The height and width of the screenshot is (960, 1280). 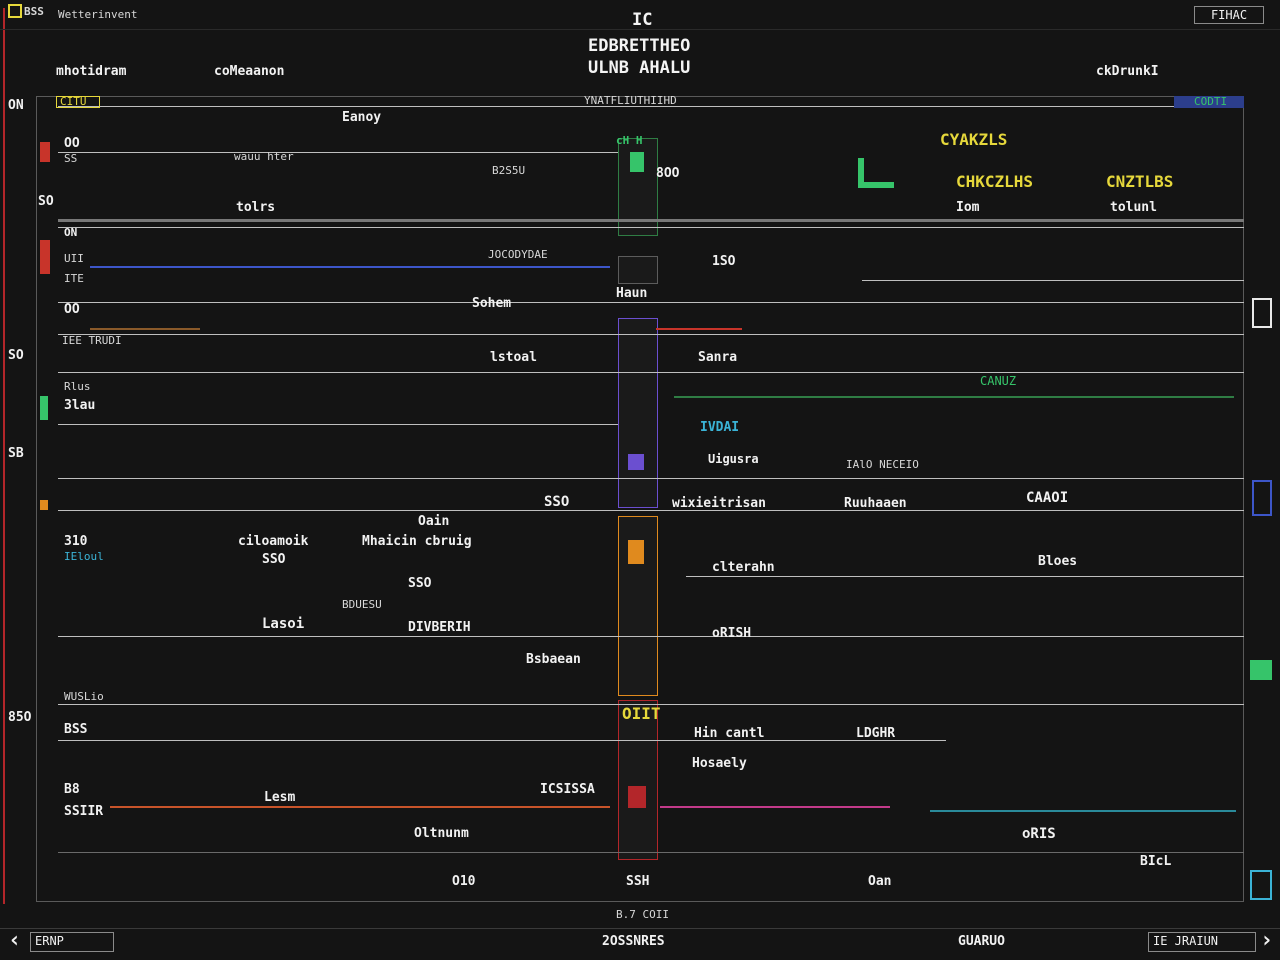 What do you see at coordinates (1083, 811) in the screenshot?
I see `track-teal` at bounding box center [1083, 811].